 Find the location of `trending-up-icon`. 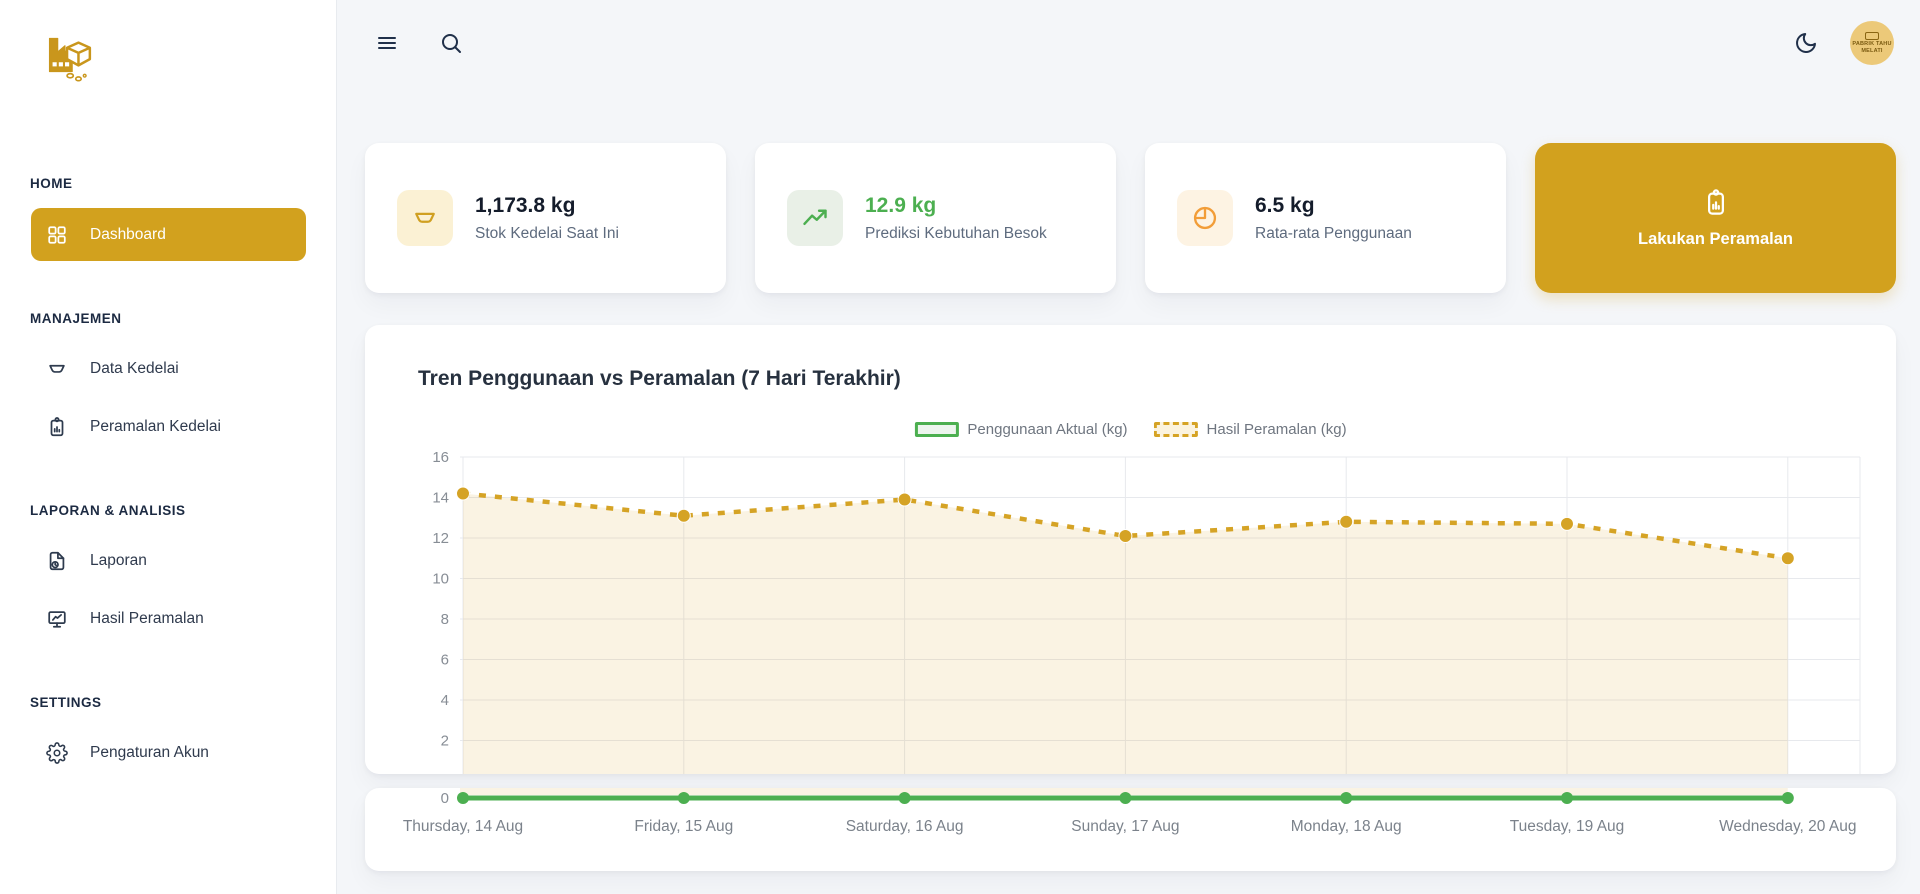

trending-up-icon is located at coordinates (815, 217).